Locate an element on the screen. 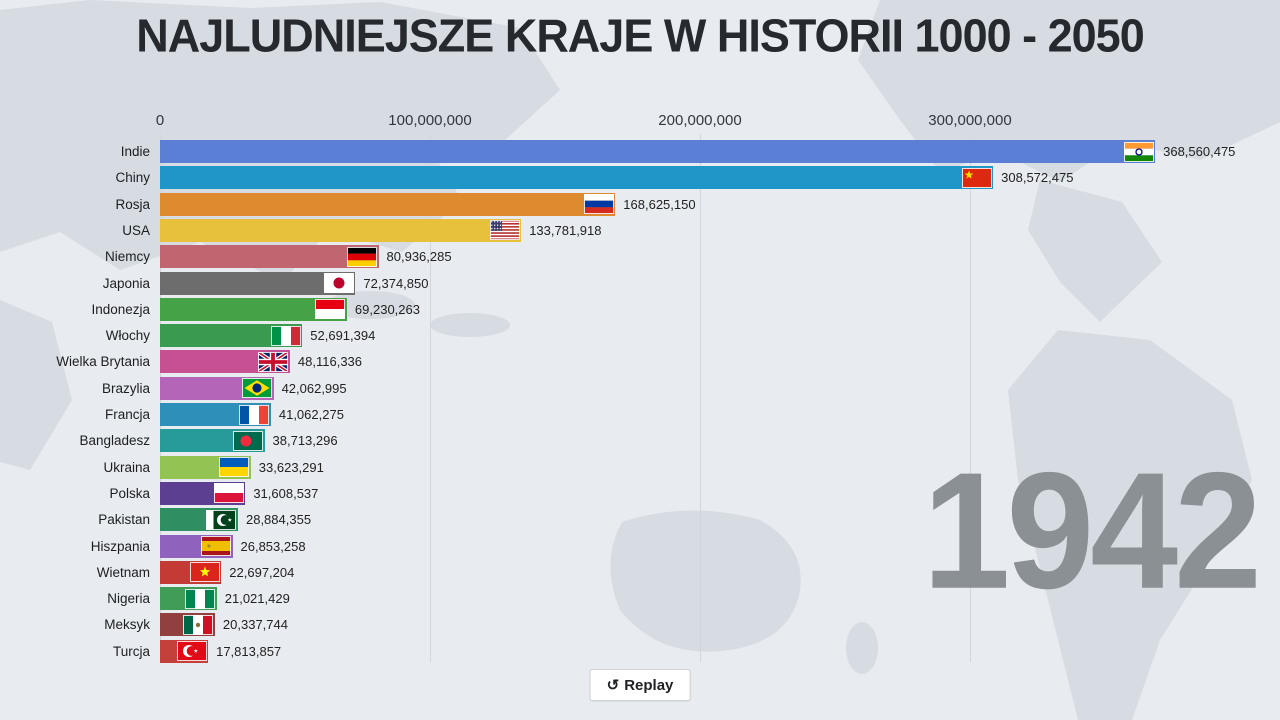 This screenshot has height=720, width=1280. rosja-flag-icon is located at coordinates (598, 204).